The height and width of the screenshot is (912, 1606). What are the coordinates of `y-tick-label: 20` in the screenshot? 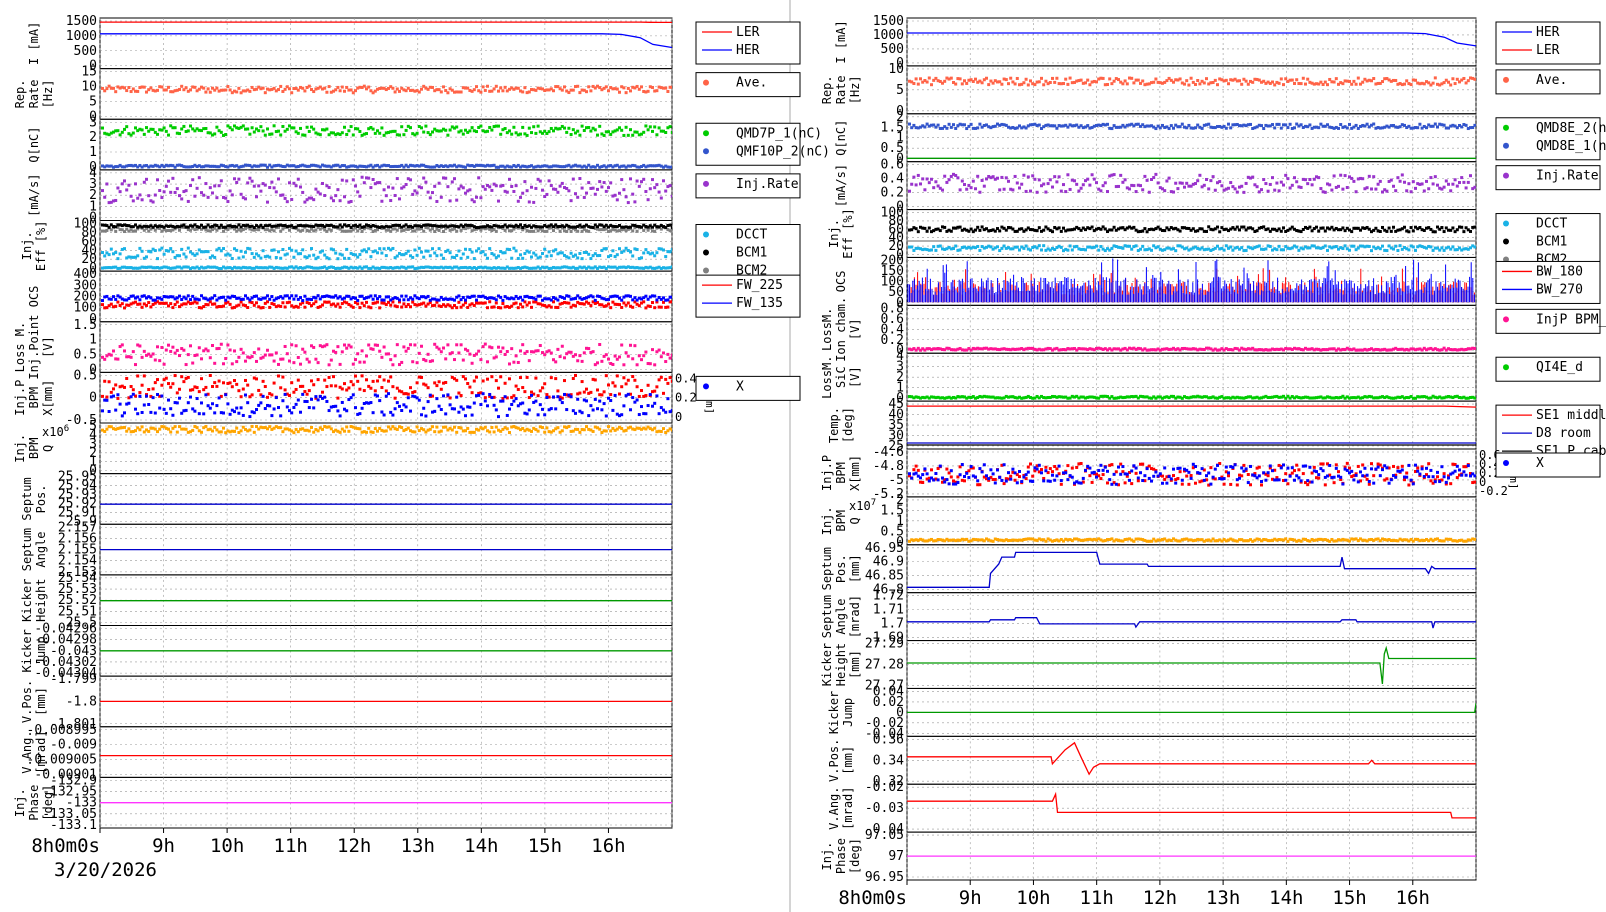 It's located at (89, 259).